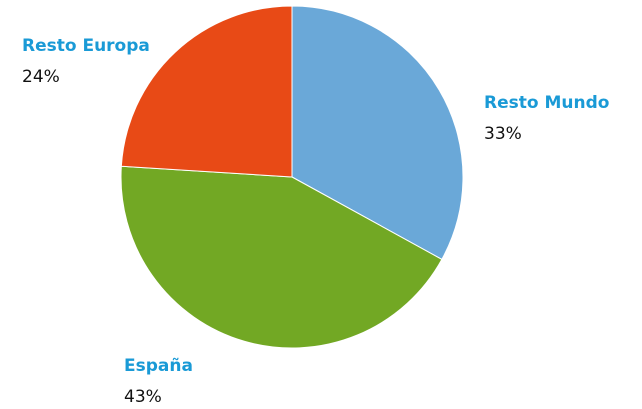 This screenshot has height=409, width=642. What do you see at coordinates (158, 366) in the screenshot?
I see `slice-label: España` at bounding box center [158, 366].